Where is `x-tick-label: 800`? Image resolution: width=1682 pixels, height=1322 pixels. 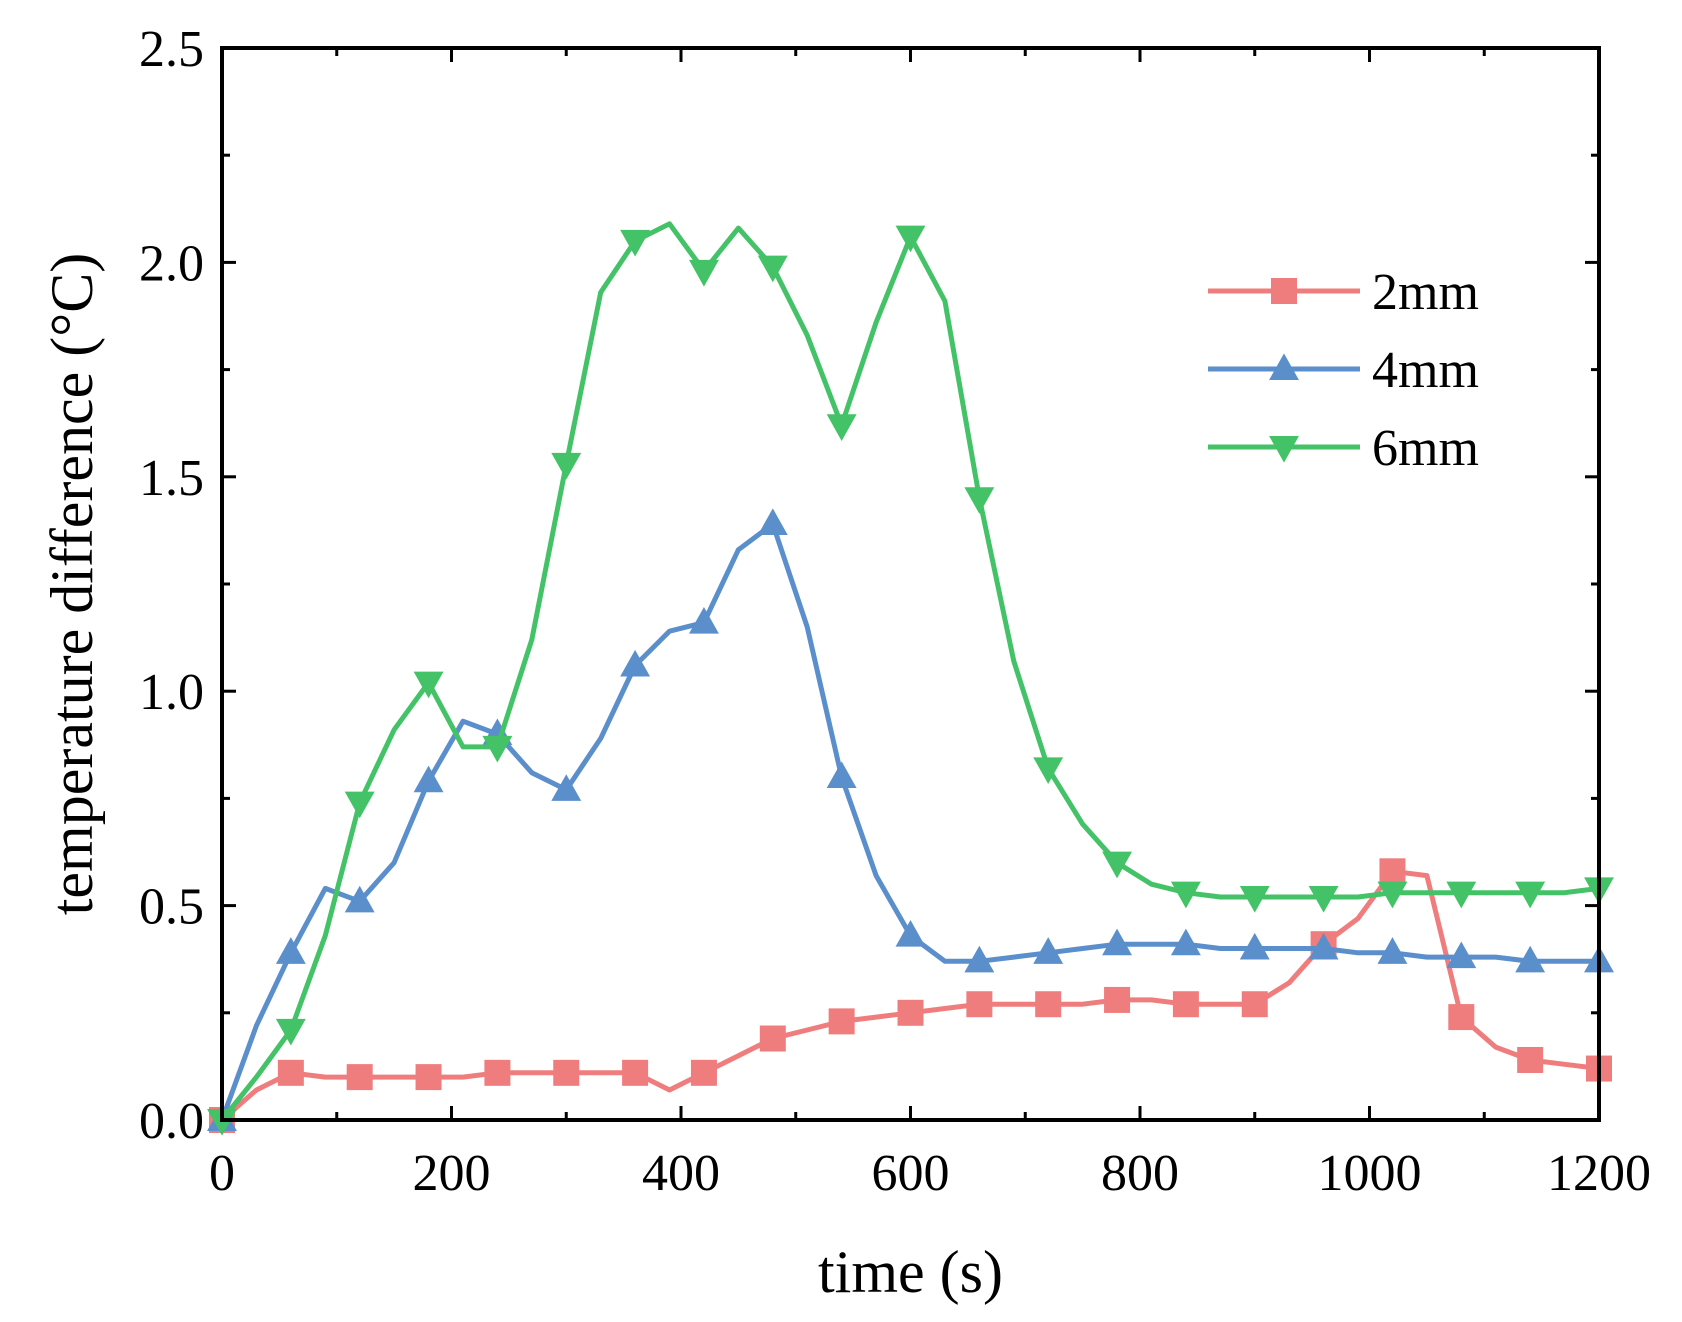
x-tick-label: 800 is located at coordinates (1140, 1173).